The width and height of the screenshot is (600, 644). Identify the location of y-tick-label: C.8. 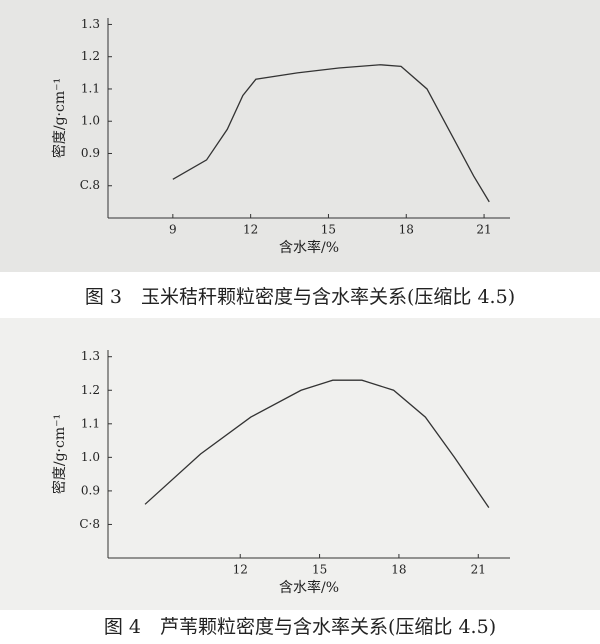
(90, 185).